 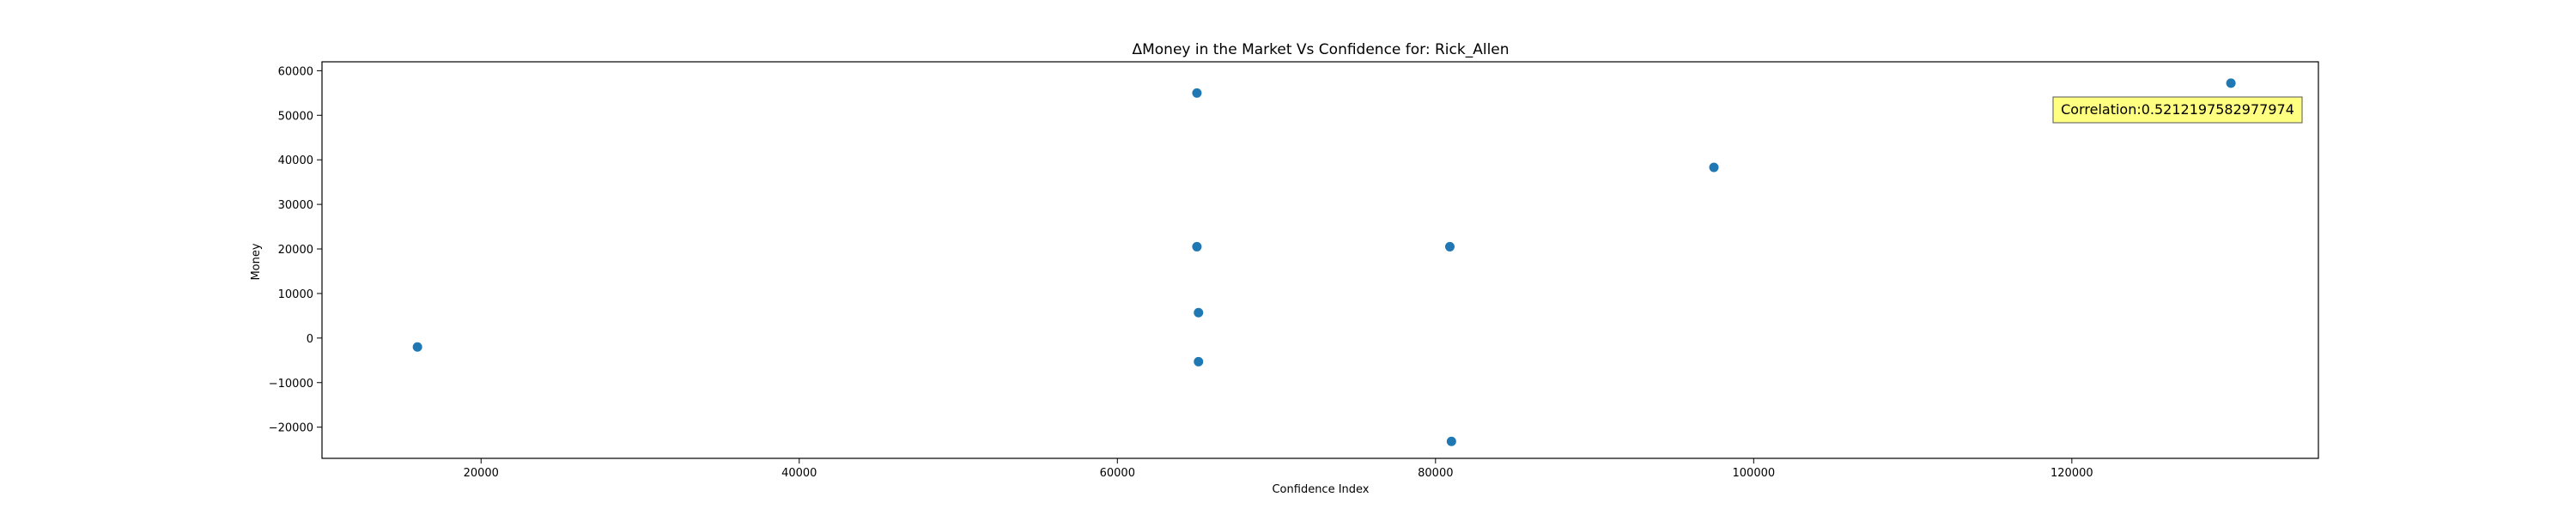 What do you see at coordinates (295, 71) in the screenshot?
I see `y-tick-label: 60000` at bounding box center [295, 71].